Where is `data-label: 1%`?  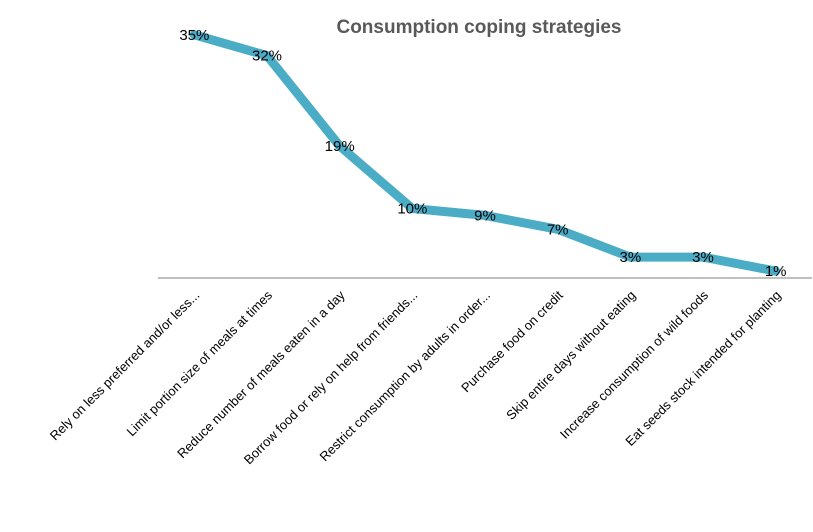
data-label: 1% is located at coordinates (776, 271).